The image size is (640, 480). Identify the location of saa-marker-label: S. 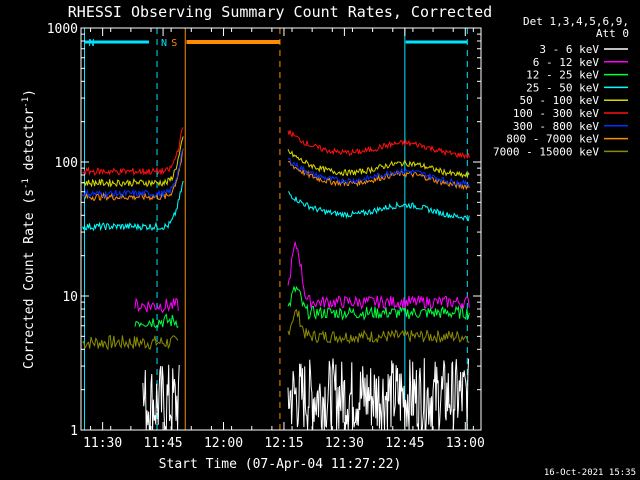
(174, 43).